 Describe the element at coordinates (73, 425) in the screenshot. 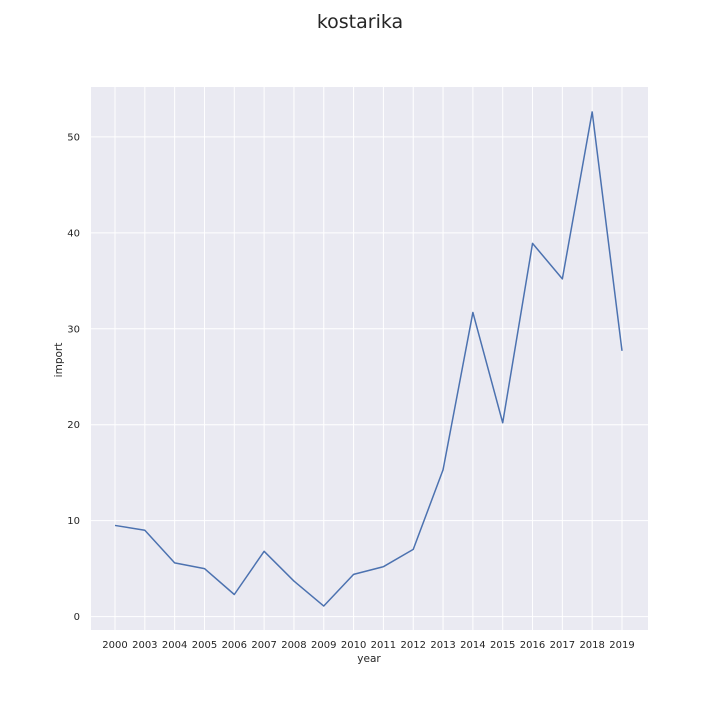

I see `y-tick-label: 20` at that location.